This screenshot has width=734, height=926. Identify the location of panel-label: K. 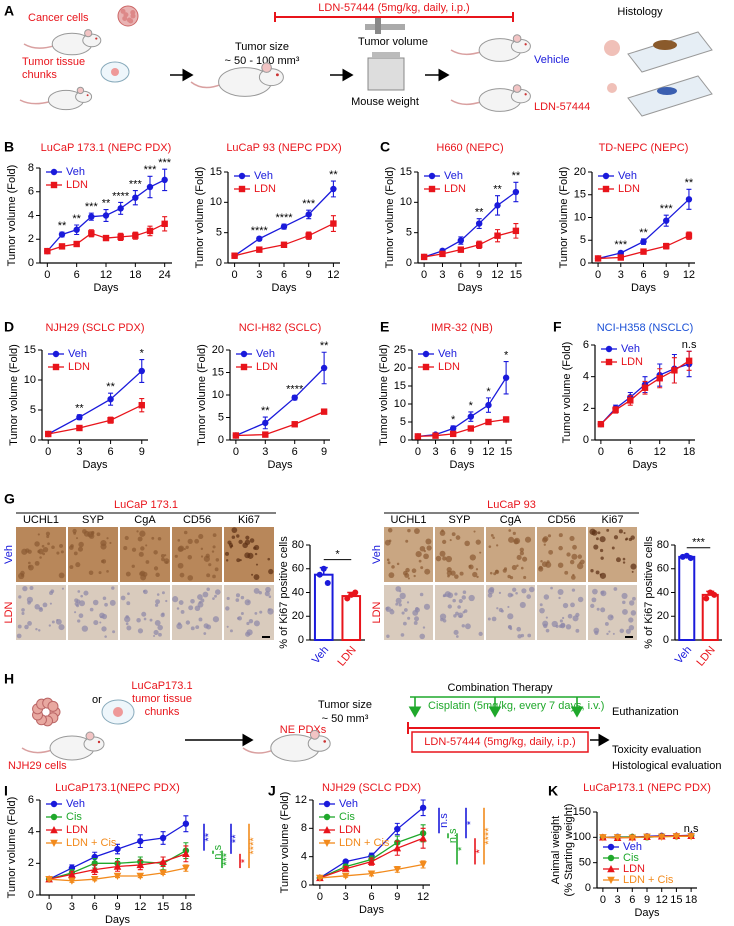
(553, 791).